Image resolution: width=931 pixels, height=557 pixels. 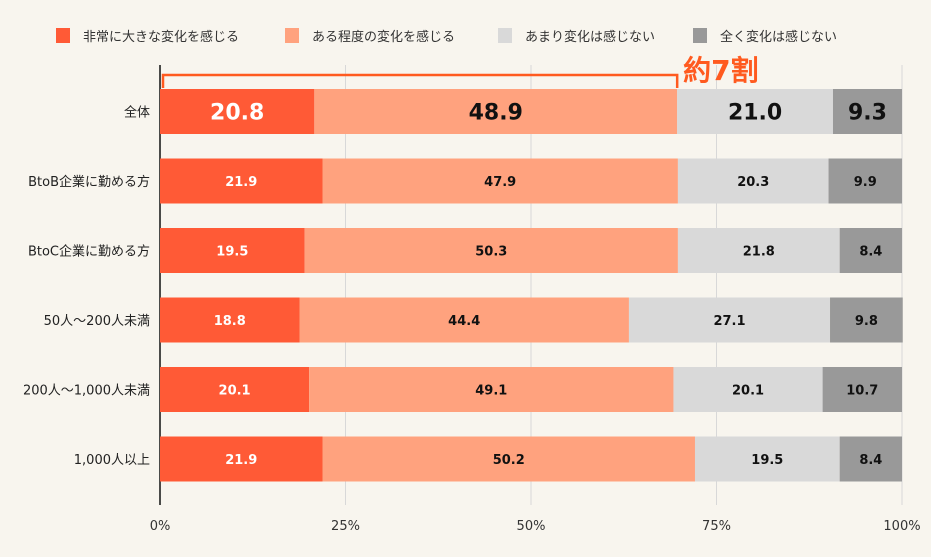 What do you see at coordinates (778, 37) in the screenshot?
I see `legend-label: 全く変化は感じない` at bounding box center [778, 37].